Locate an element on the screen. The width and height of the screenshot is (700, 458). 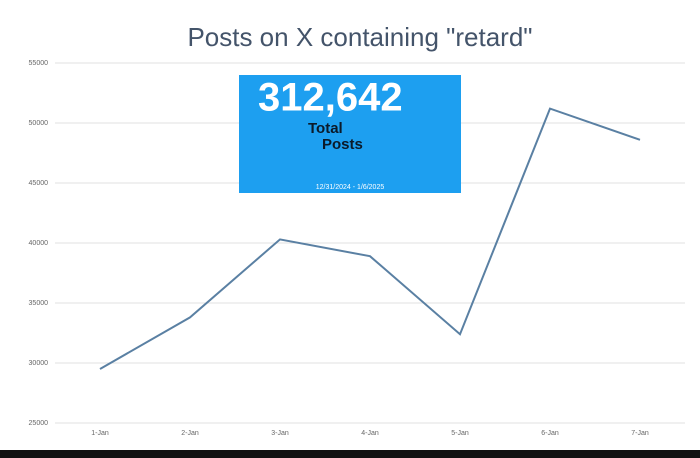
annotation-label: Posts is located at coordinates (342, 144).